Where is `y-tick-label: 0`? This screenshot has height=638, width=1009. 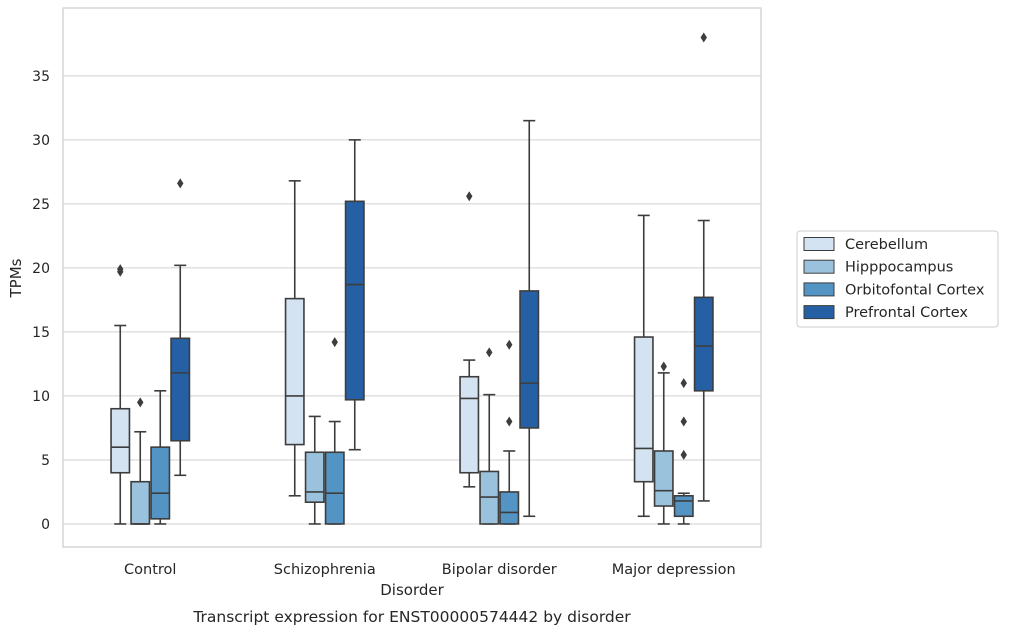 y-tick-label: 0 is located at coordinates (45, 525).